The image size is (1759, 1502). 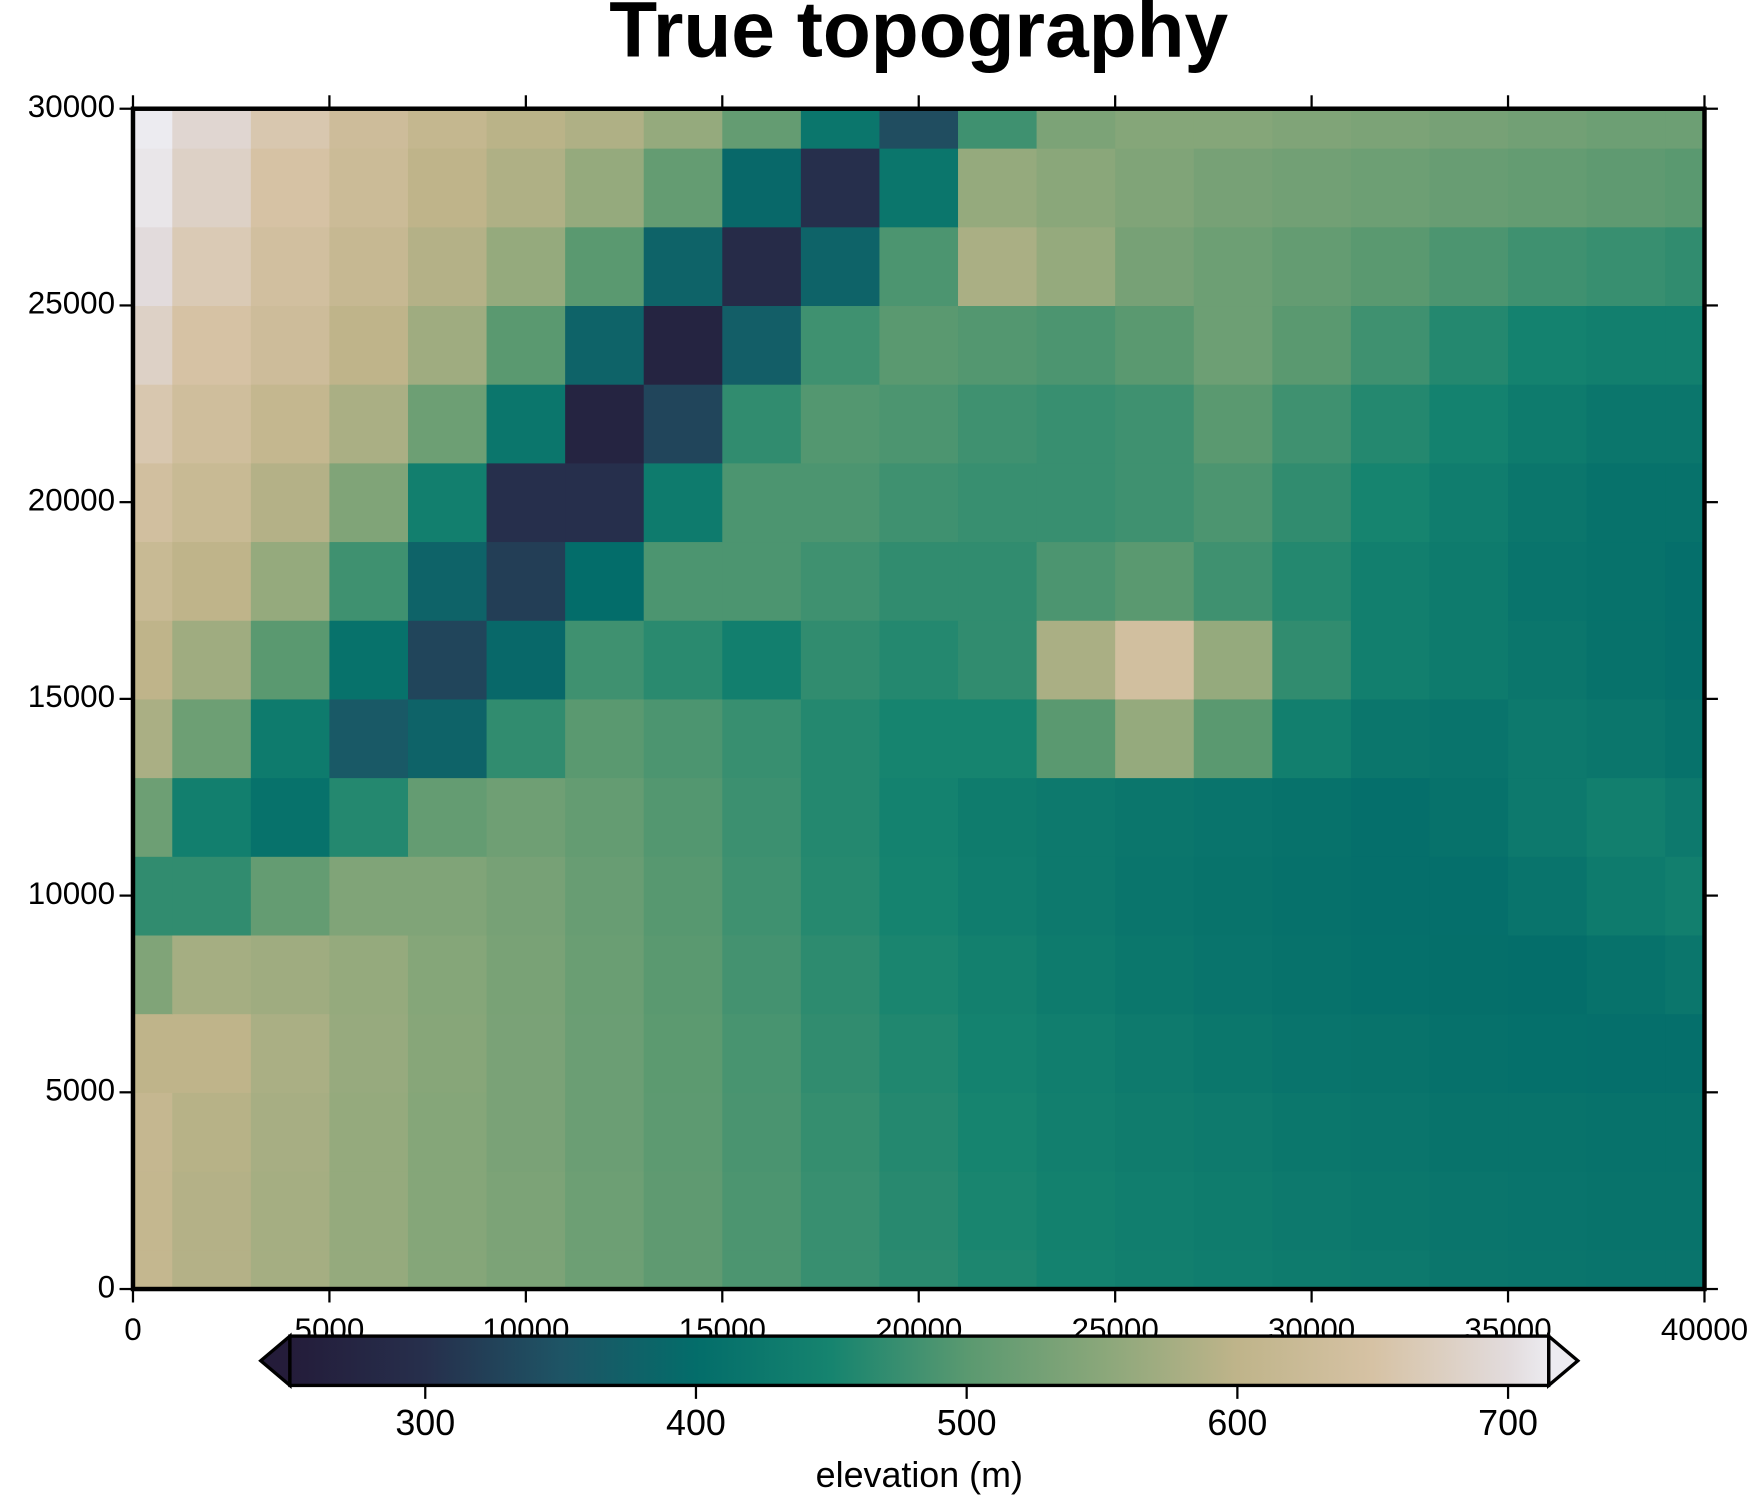 I want to click on y-tick-label: 10000, so click(x=71, y=893).